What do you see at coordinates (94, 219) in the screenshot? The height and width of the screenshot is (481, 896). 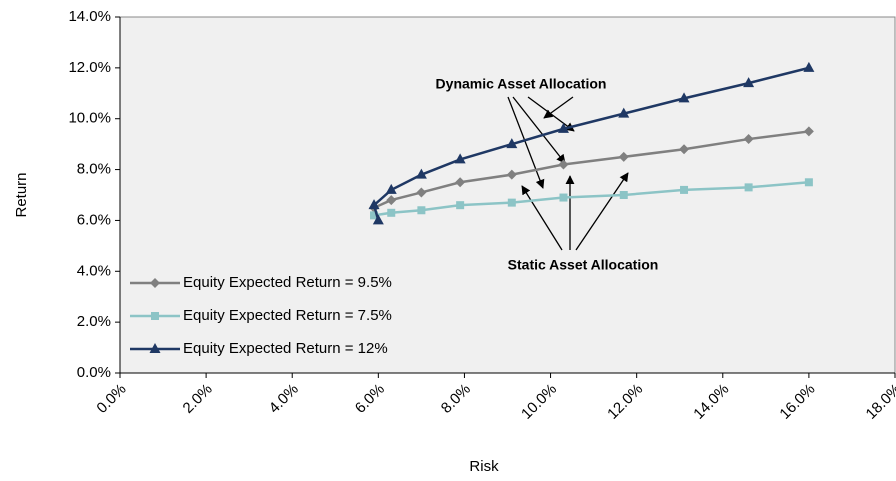 I see `y-tick-label: 6.0%` at bounding box center [94, 219].